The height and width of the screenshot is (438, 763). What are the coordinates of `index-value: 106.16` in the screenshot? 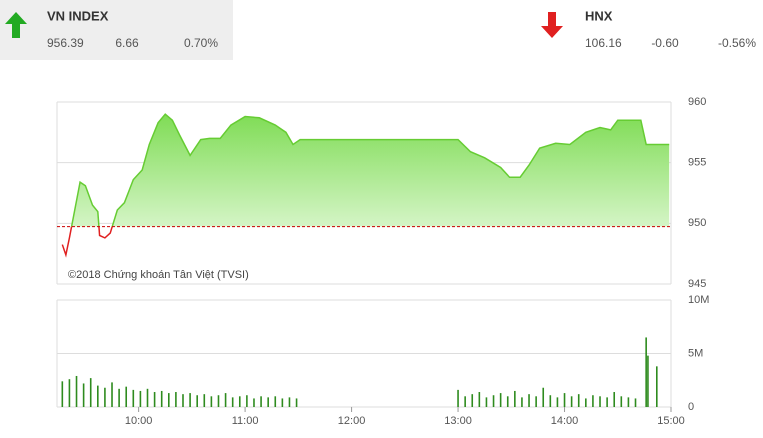 It's located at (603, 43).